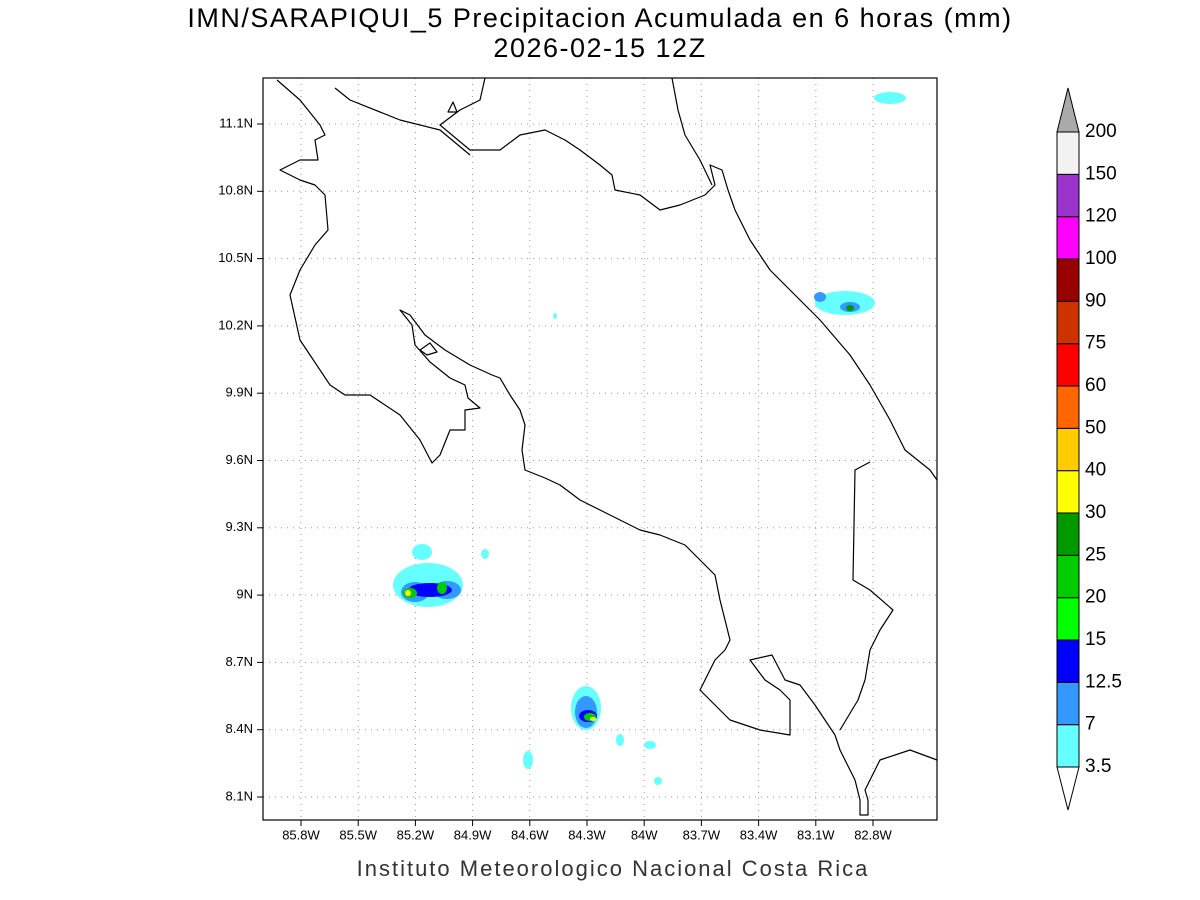 This screenshot has height=900, width=1200. What do you see at coordinates (1095, 343) in the screenshot?
I see `colorbar-label: 75` at bounding box center [1095, 343].